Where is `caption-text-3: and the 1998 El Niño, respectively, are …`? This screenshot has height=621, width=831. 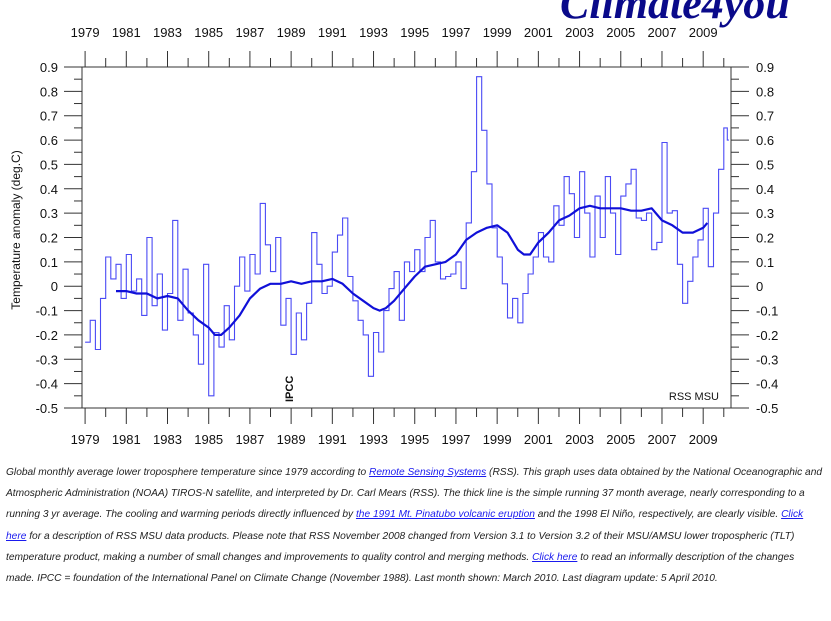 caption-text-3: and the 1998 El Niño, respectively, are … is located at coordinates (658, 515).